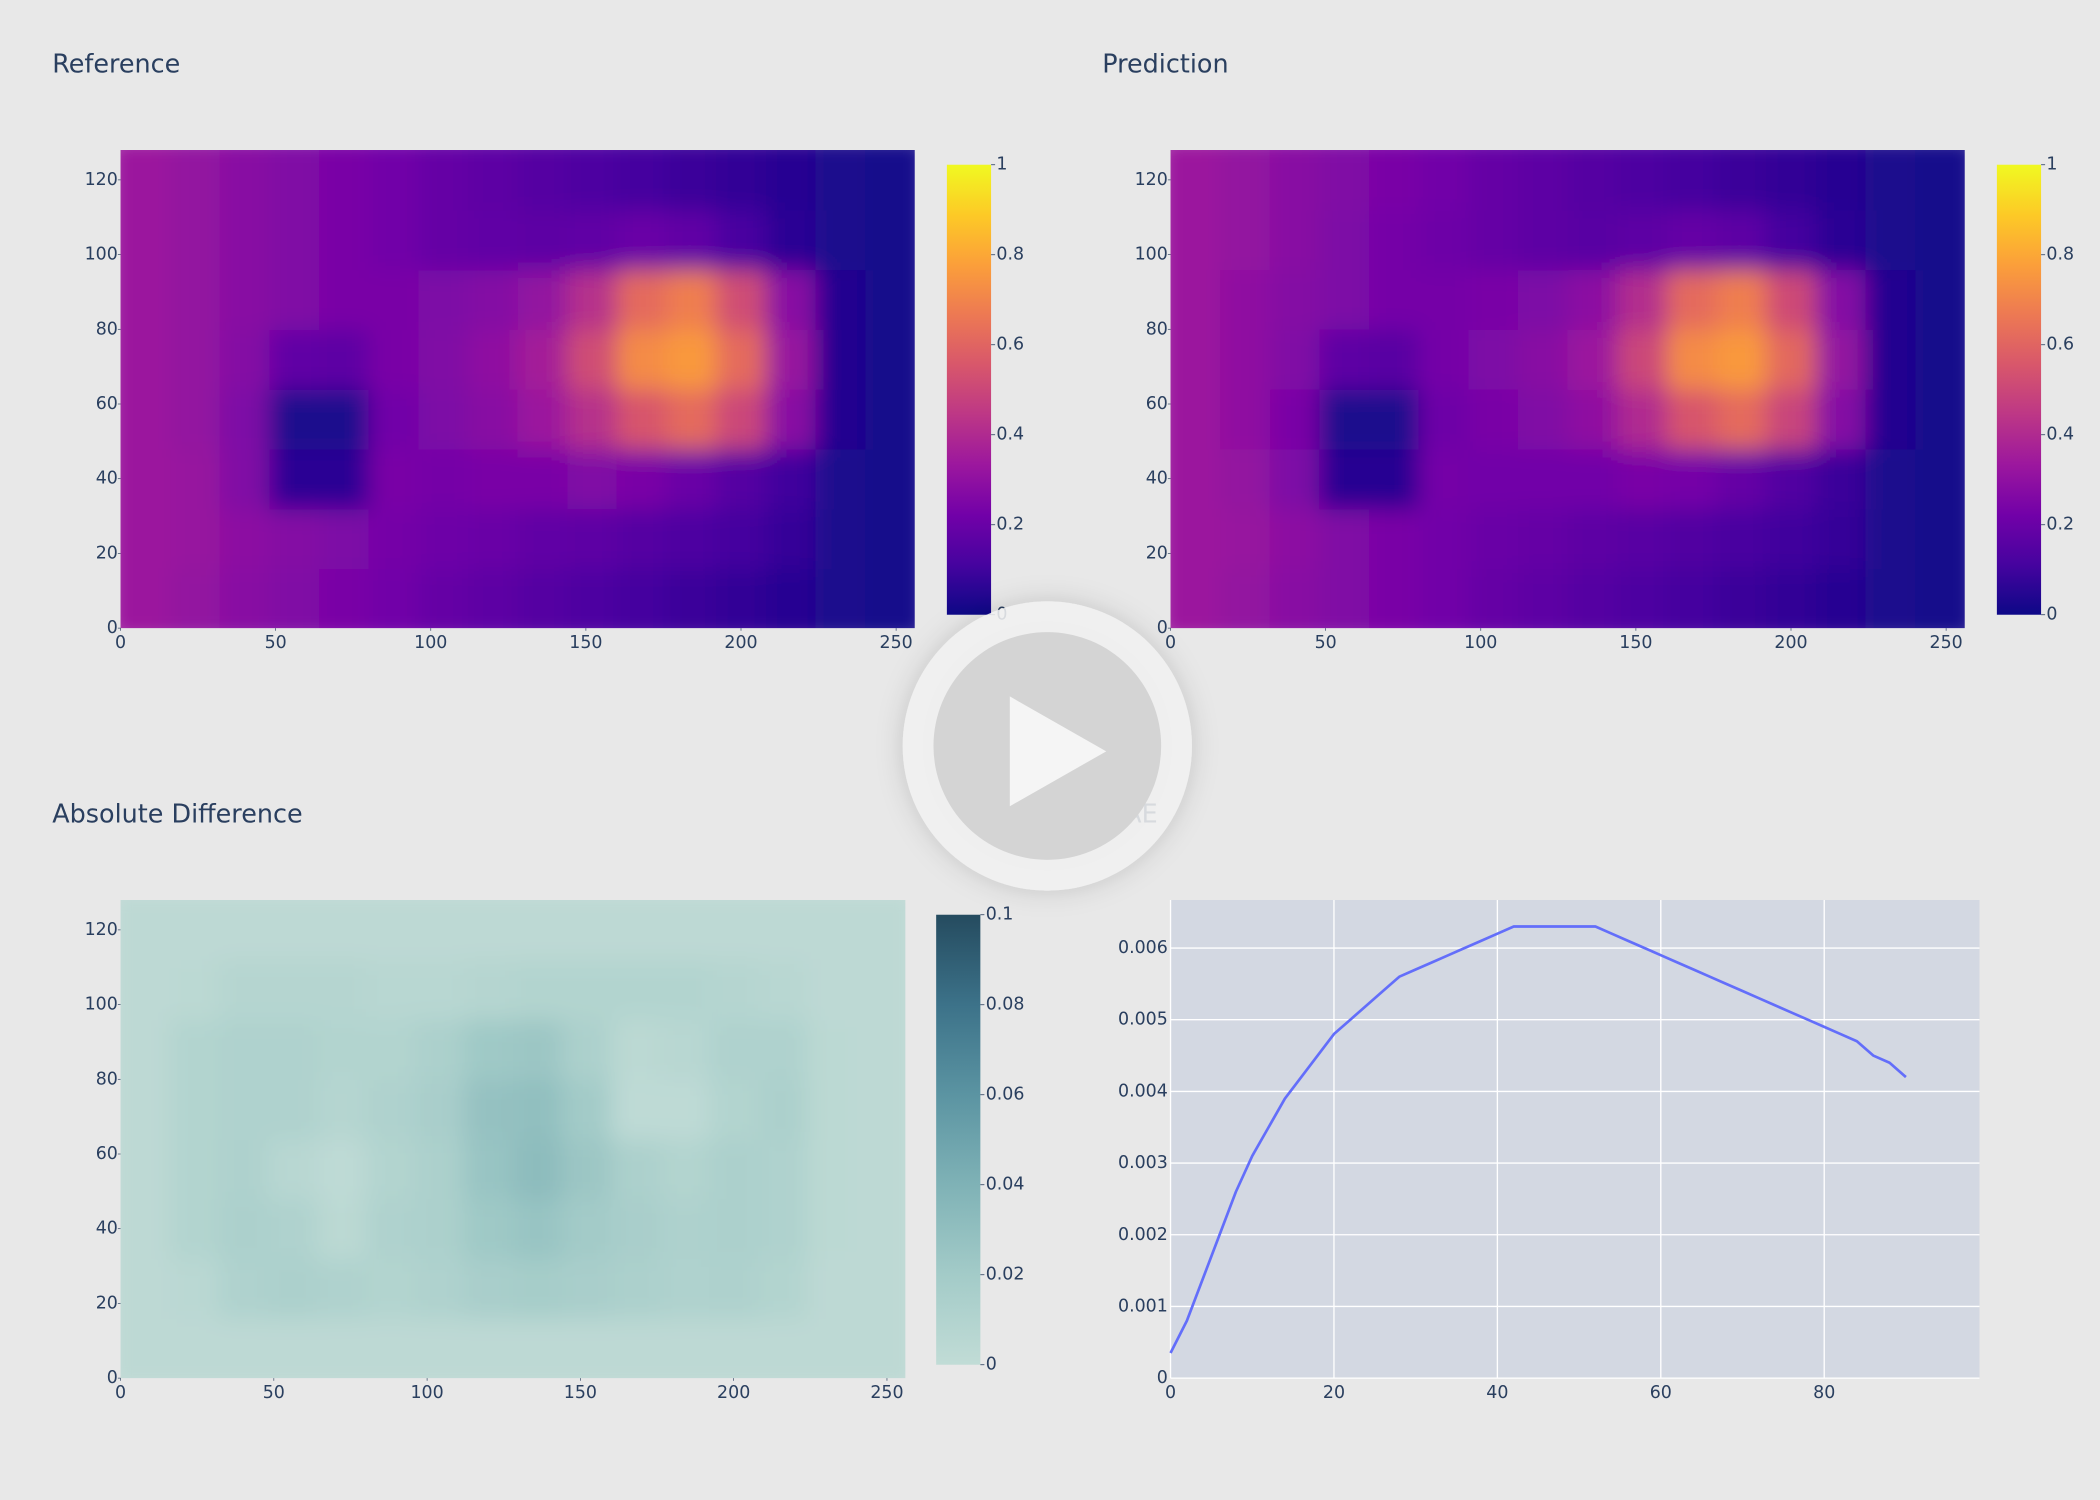  Describe the element at coordinates (580, 1393) in the screenshot. I see `x-tick-label: 150` at that location.